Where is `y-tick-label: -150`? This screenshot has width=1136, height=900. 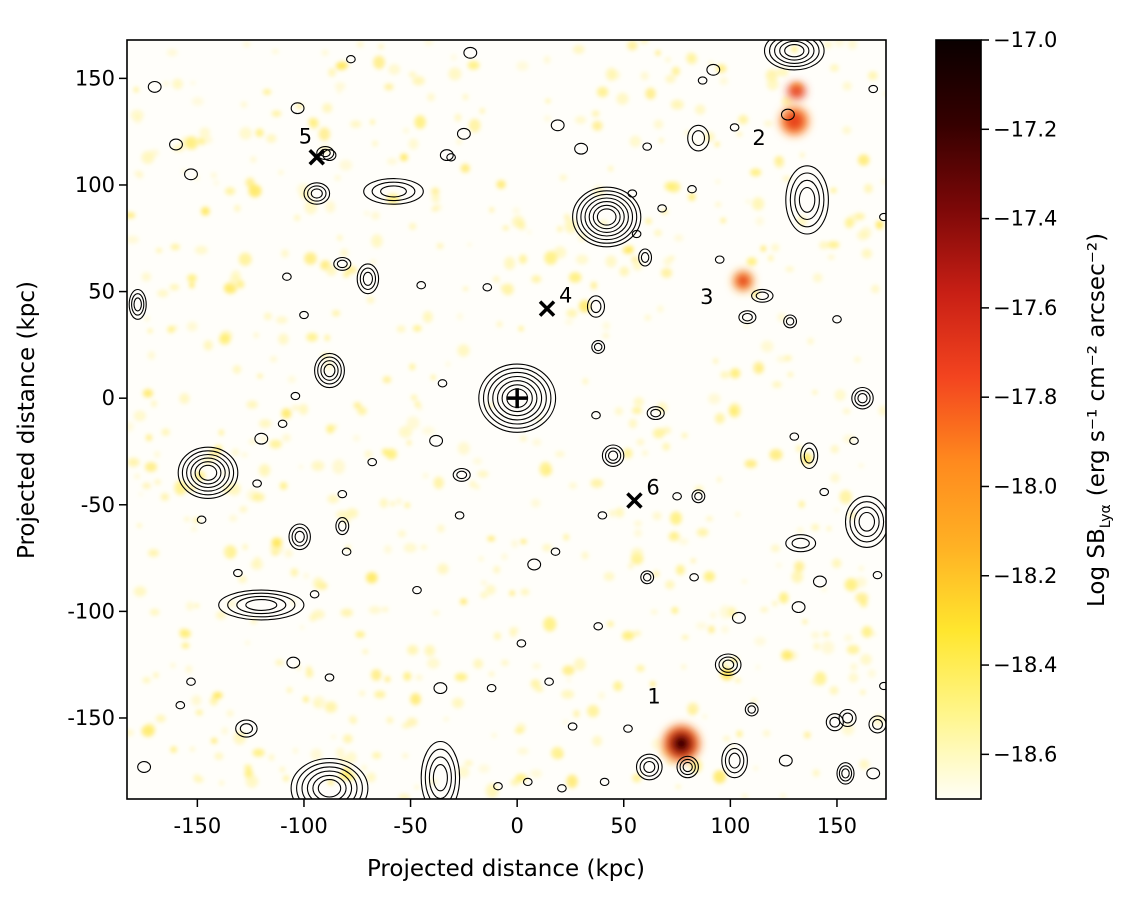
y-tick-label: -150 is located at coordinates (91, 718).